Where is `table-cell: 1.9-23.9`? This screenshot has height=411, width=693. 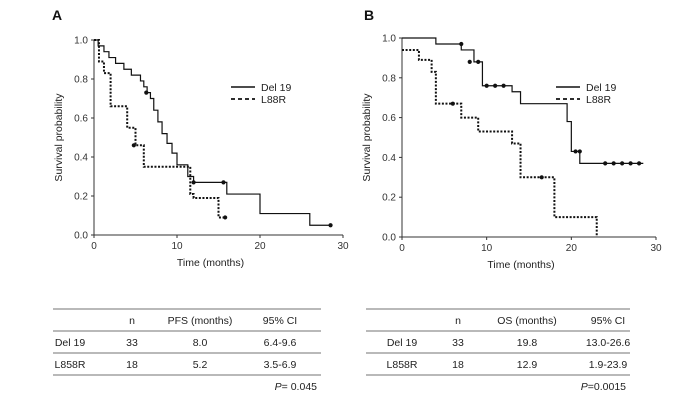 table-cell: 1.9-23.9 is located at coordinates (608, 365).